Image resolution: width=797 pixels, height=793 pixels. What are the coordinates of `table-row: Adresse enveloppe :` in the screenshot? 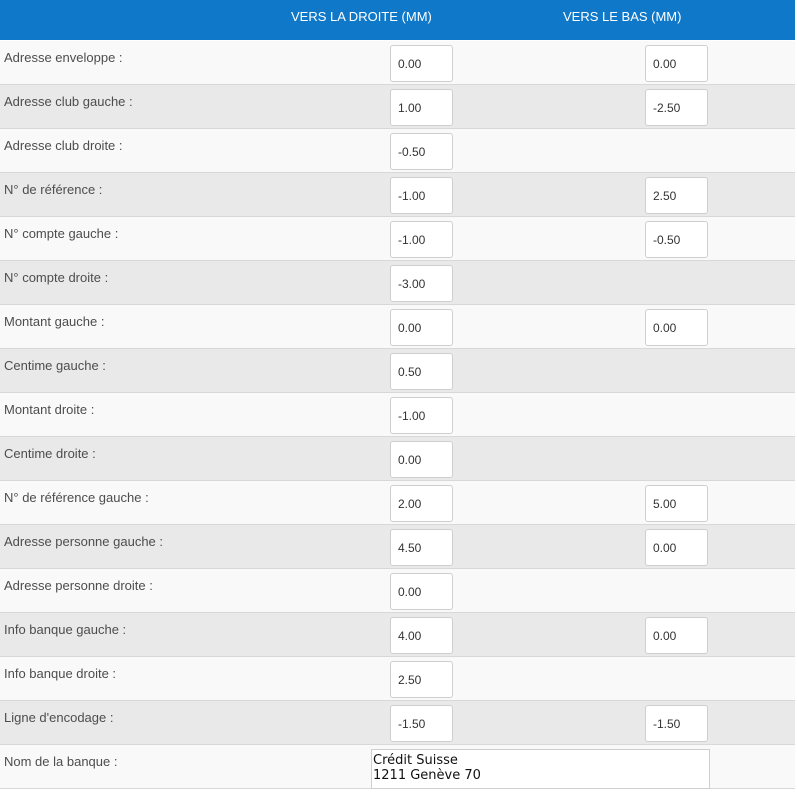 It's located at (397, 63).